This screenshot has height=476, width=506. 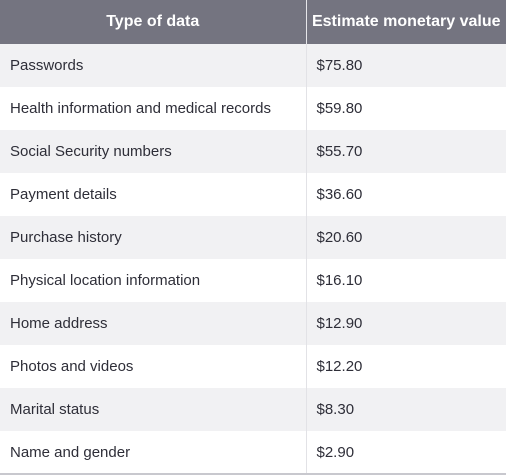 What do you see at coordinates (153, 366) in the screenshot?
I see `cell-data-type: Photos and videos` at bounding box center [153, 366].